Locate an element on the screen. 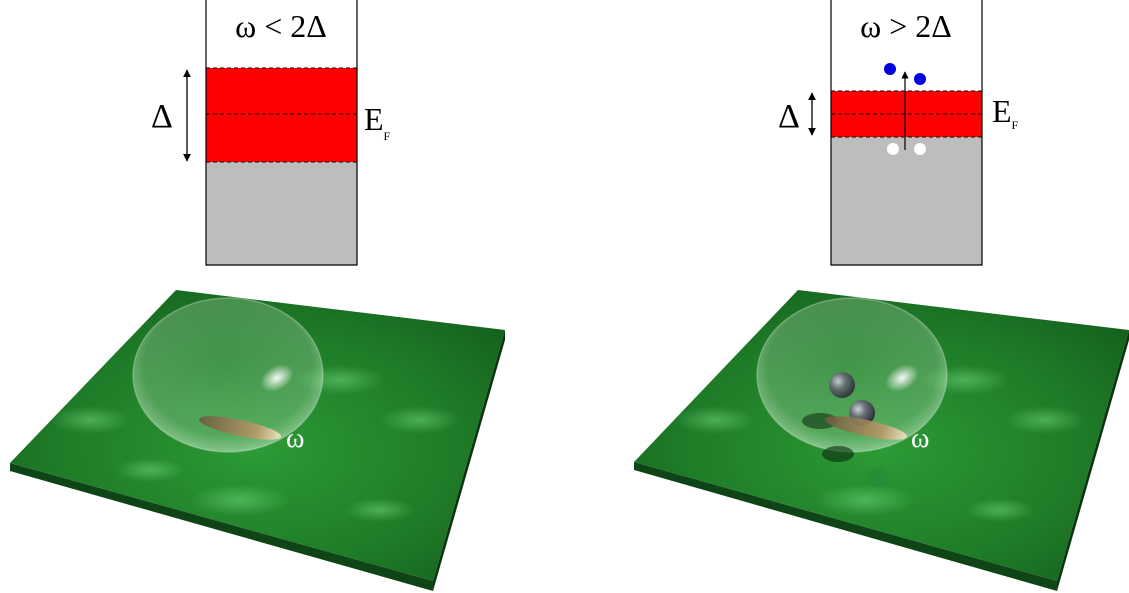 This screenshot has height=593, width=1129. quasiparticle-shadow is located at coordinates (838, 454).